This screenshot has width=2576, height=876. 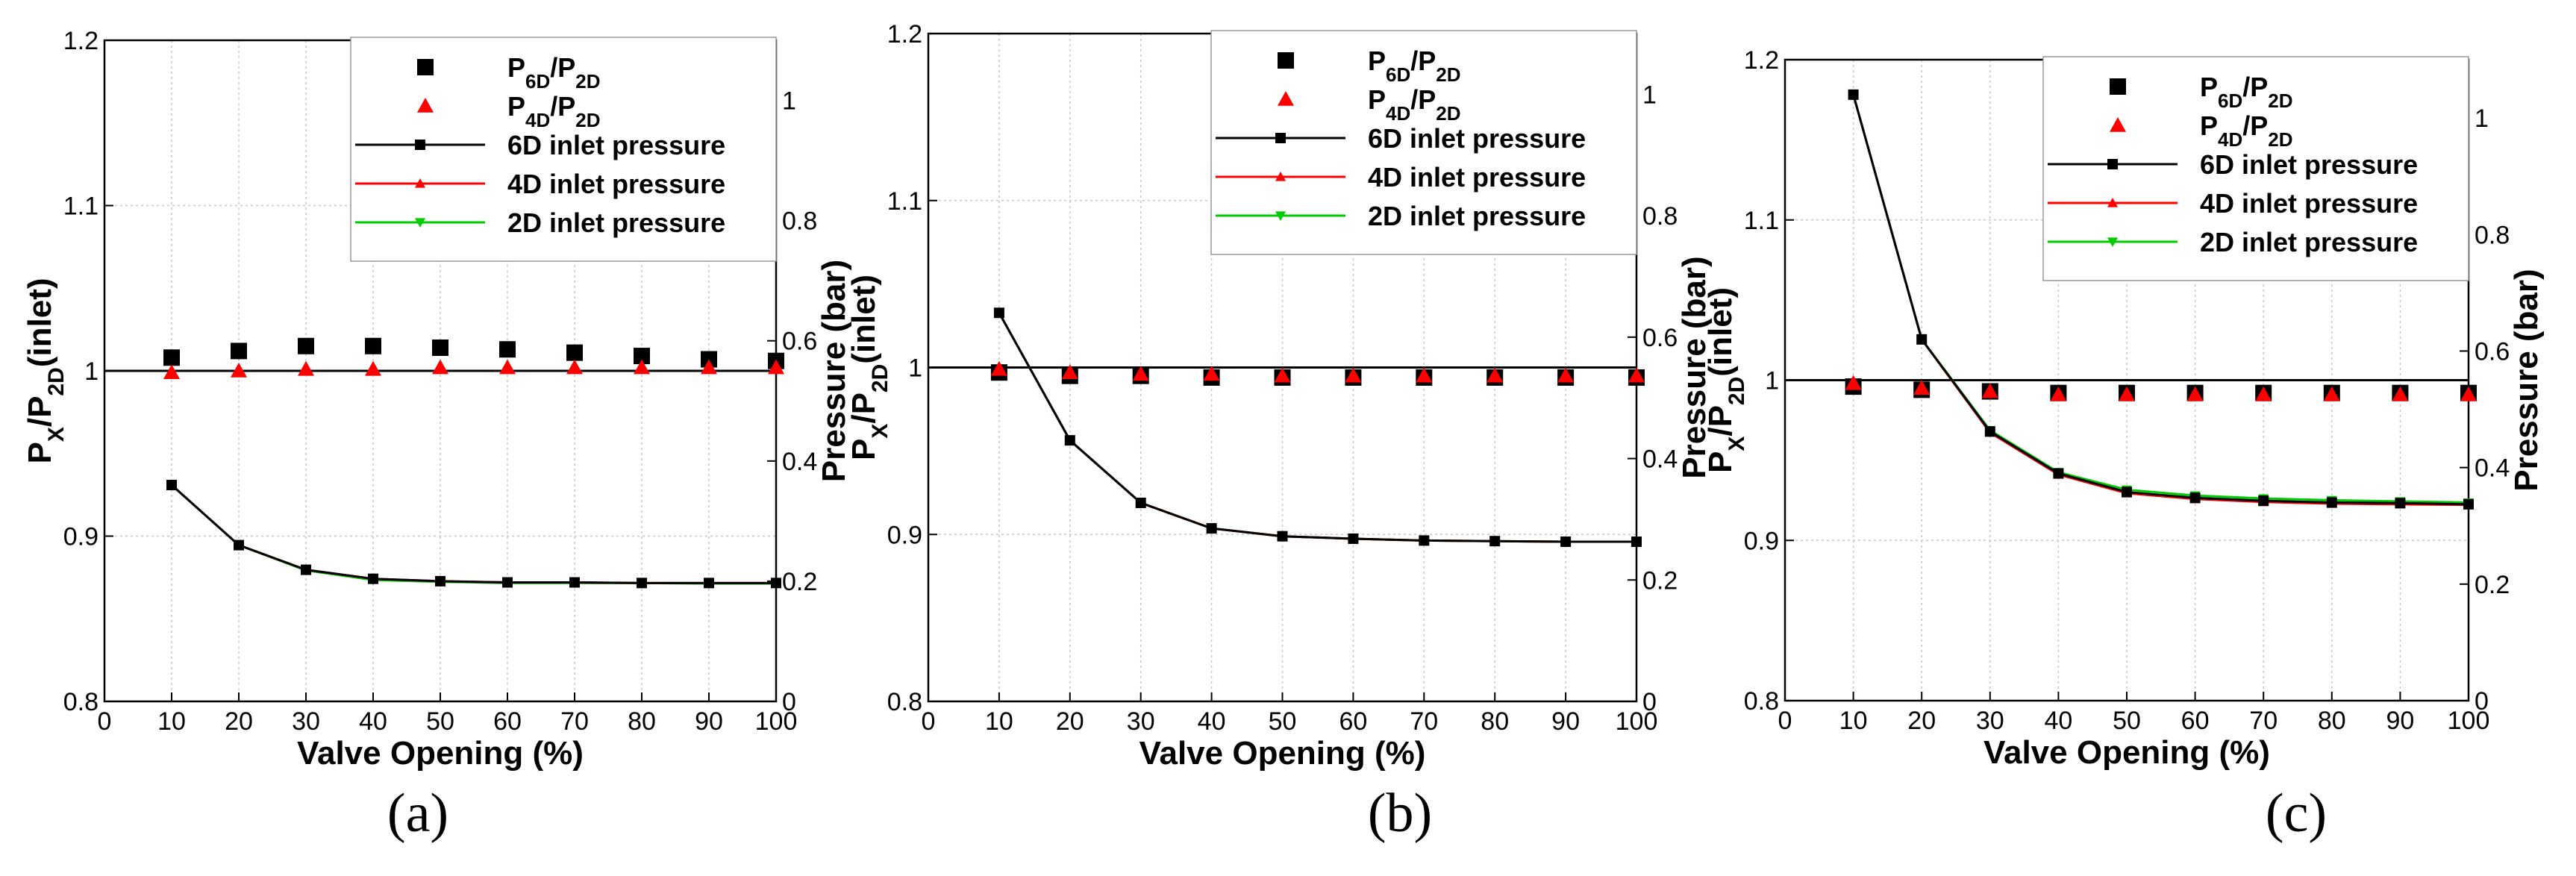 I want to click on legend-item: P4D/P2D, so click(x=509, y=111).